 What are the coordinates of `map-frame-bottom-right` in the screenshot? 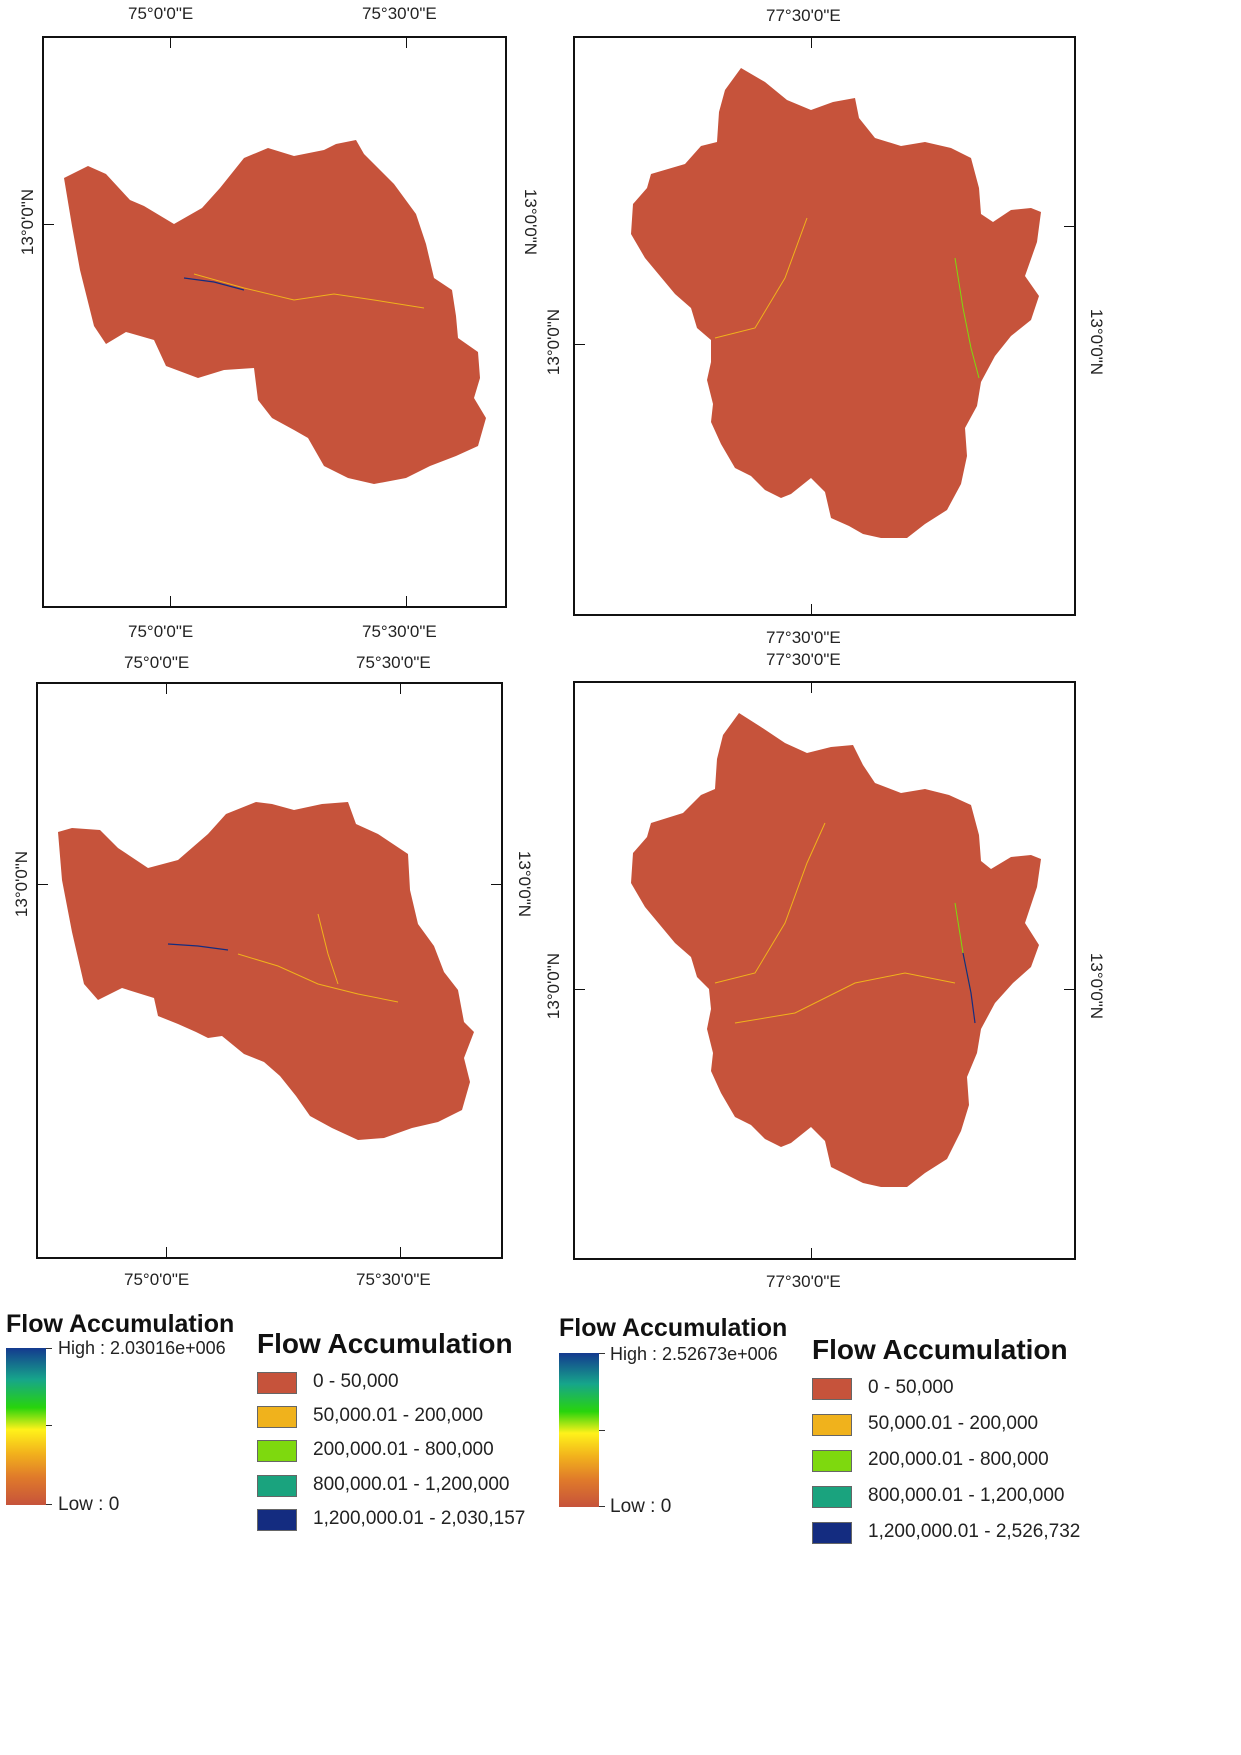 It's located at (824, 970).